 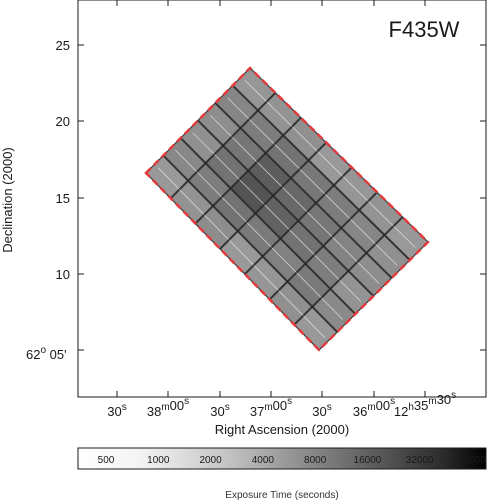 I want to click on colorbar-title: Exposure Time (seconds), so click(x=281, y=495).